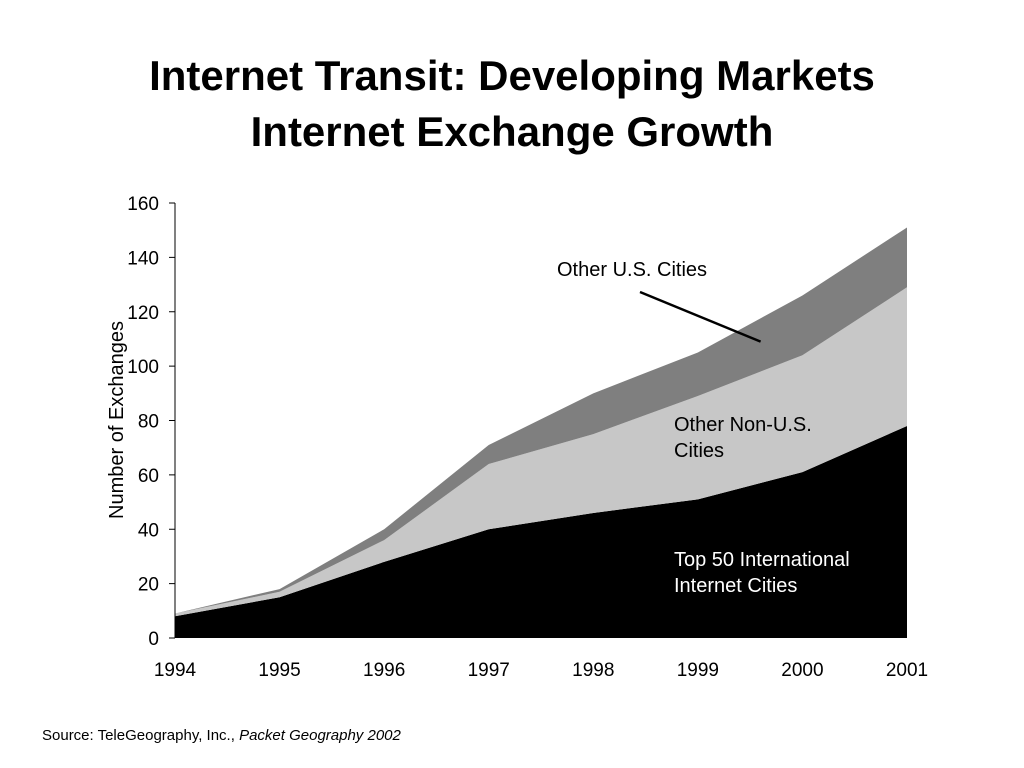 The height and width of the screenshot is (768, 1024). Describe the element at coordinates (593, 670) in the screenshot. I see `x-tick-label: 1998` at that location.